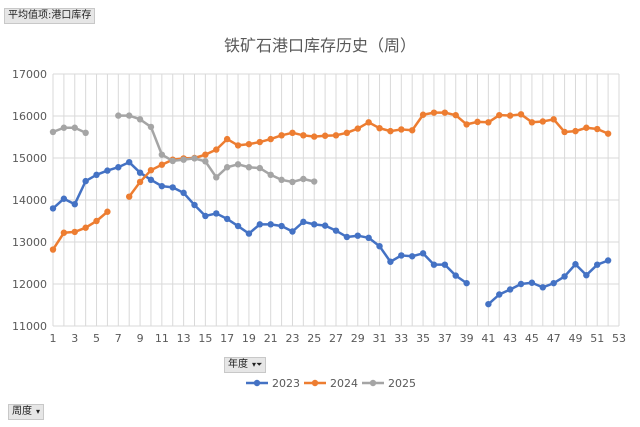  I want to click on x-tick-label: 49, so click(575, 338).